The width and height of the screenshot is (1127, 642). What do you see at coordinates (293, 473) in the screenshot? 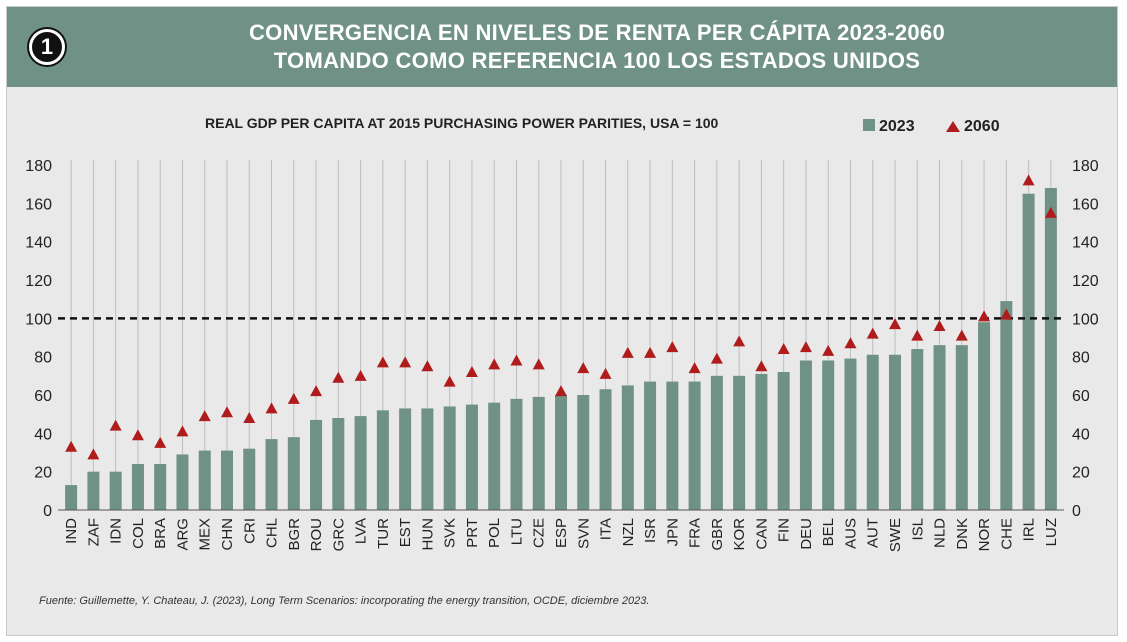
I see `bar-2023-bgr` at bounding box center [293, 473].